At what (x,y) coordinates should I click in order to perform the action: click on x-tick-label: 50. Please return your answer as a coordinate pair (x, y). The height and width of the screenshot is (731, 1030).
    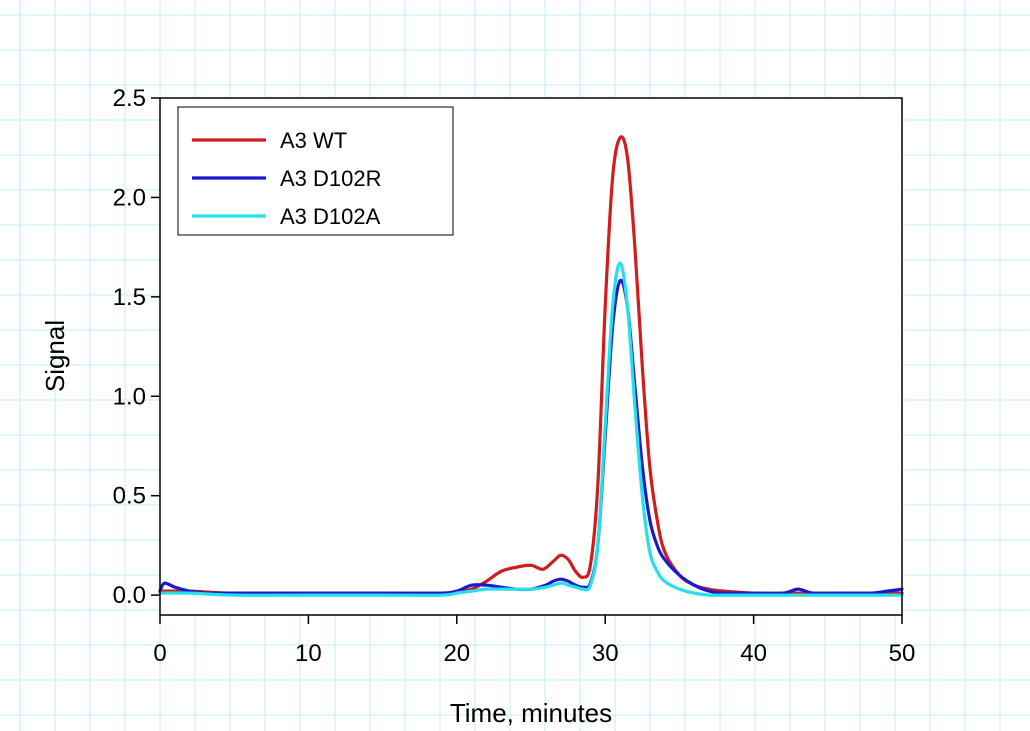
    Looking at the image, I should click on (902, 653).